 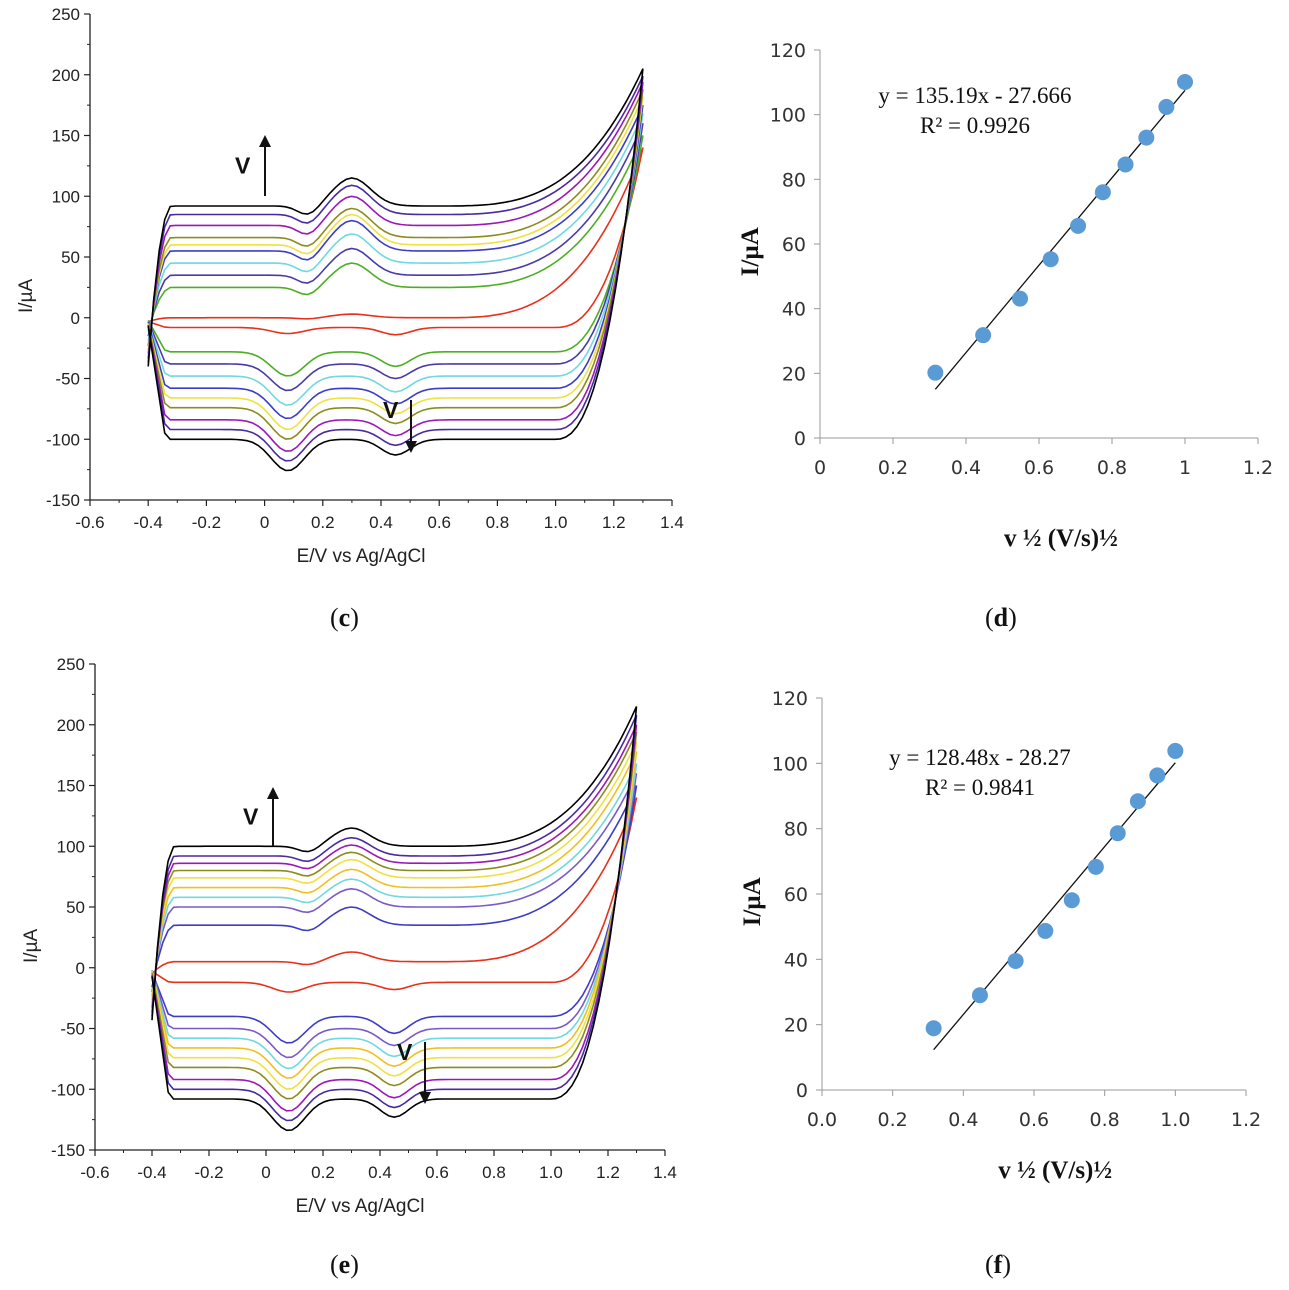 What do you see at coordinates (980, 757) in the screenshot?
I see `trendline-equation: y = 128.48x - 28.27` at bounding box center [980, 757].